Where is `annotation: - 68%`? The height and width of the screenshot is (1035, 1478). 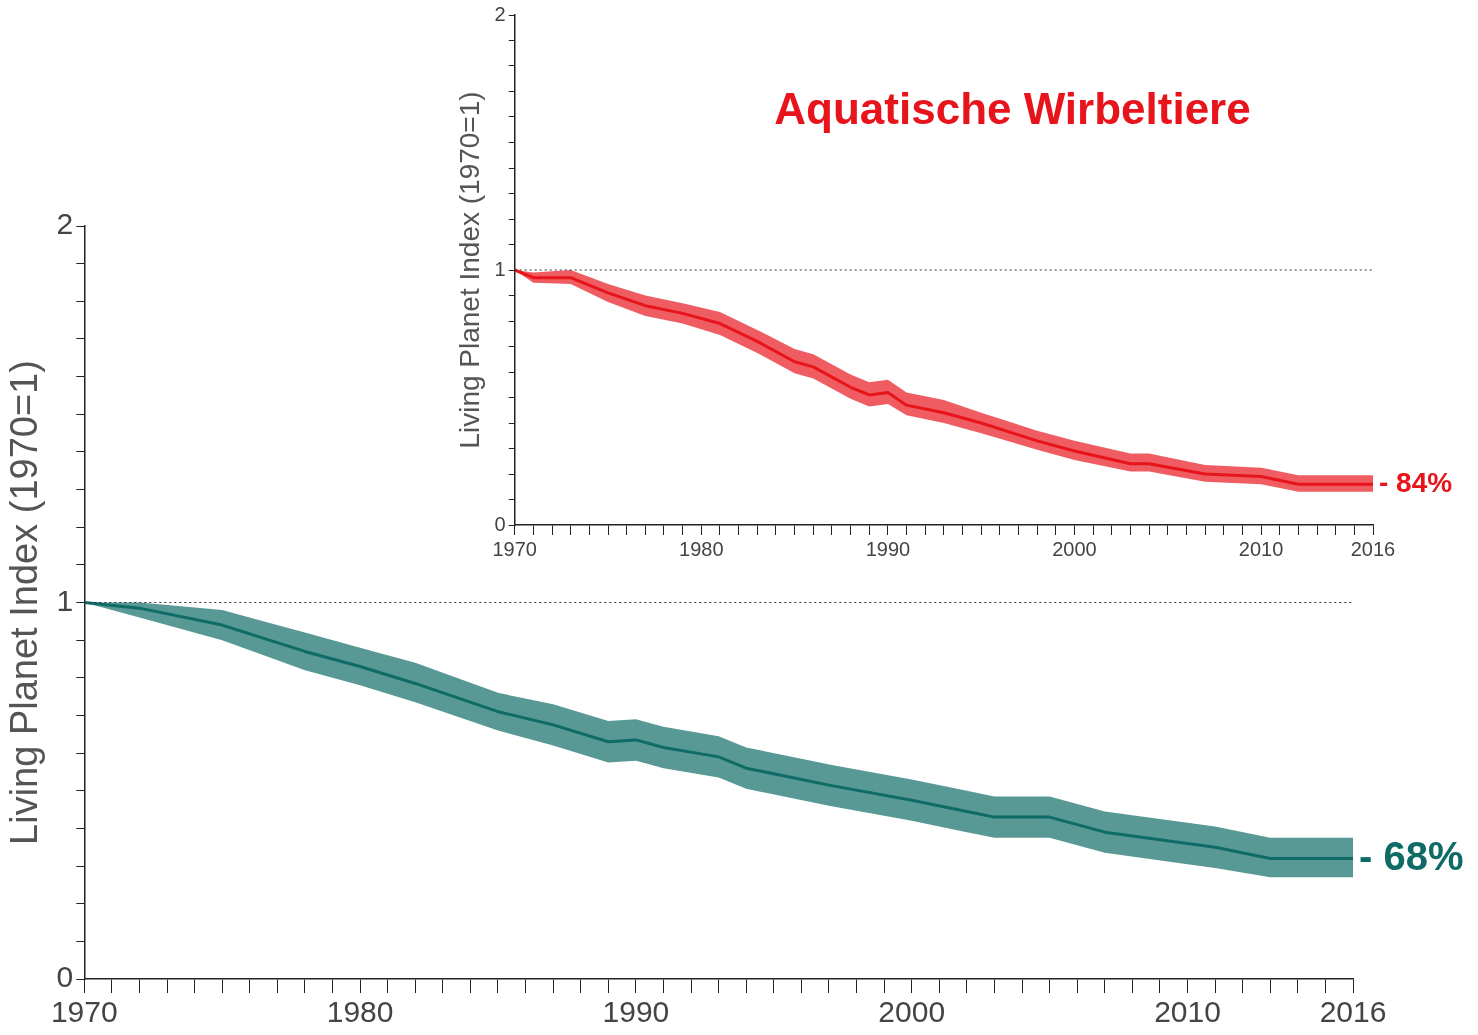
annotation: - 68% is located at coordinates (1411, 855).